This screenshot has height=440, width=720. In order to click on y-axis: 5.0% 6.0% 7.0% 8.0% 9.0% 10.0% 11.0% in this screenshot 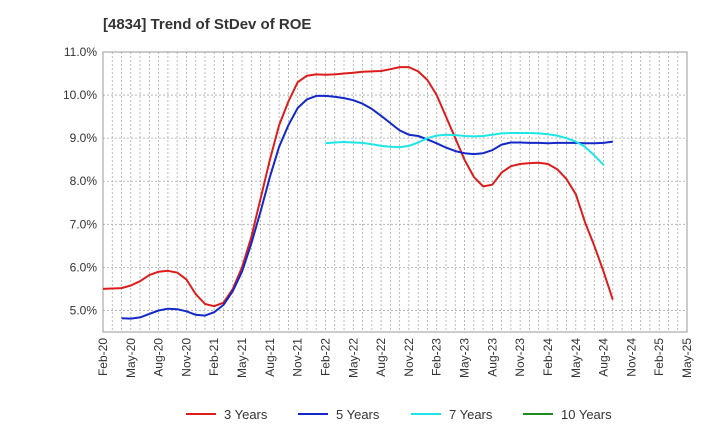, I will do `click(80, 181)`.